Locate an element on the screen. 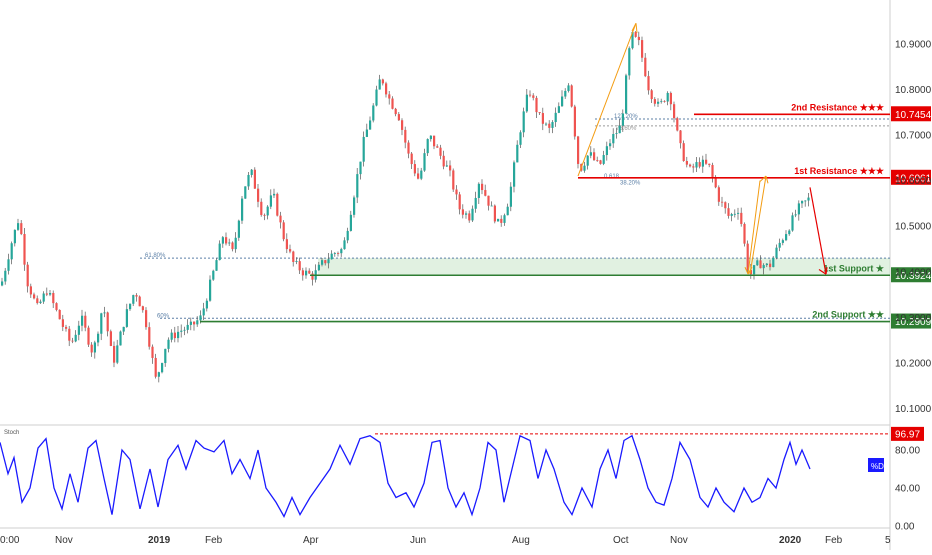 This screenshot has width=932, height=555. stoch-value-badge is located at coordinates (907, 433).